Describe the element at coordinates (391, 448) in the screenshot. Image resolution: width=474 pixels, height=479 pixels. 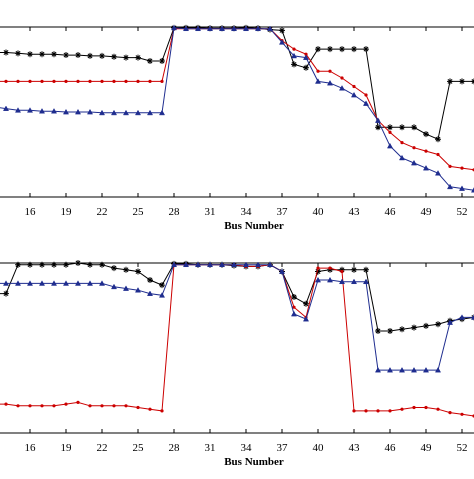
I see `x-tick-label: 46` at that location.